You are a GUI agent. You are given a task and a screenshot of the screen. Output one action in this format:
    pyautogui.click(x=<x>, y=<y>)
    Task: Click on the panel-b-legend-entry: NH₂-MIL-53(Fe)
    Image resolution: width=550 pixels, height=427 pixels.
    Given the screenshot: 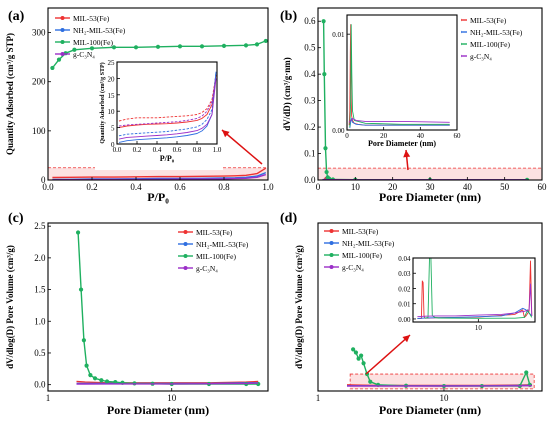 What is the action you would take?
    pyautogui.click(x=496, y=32)
    